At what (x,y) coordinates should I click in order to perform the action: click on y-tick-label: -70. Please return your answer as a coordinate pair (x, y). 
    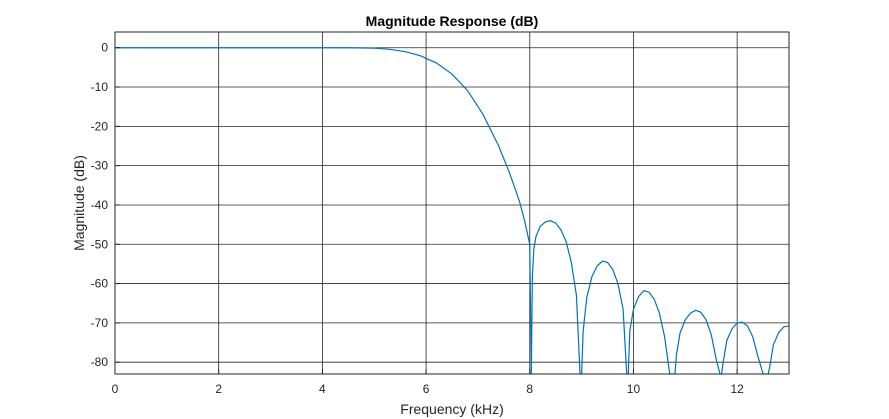
    Looking at the image, I should click on (100, 323).